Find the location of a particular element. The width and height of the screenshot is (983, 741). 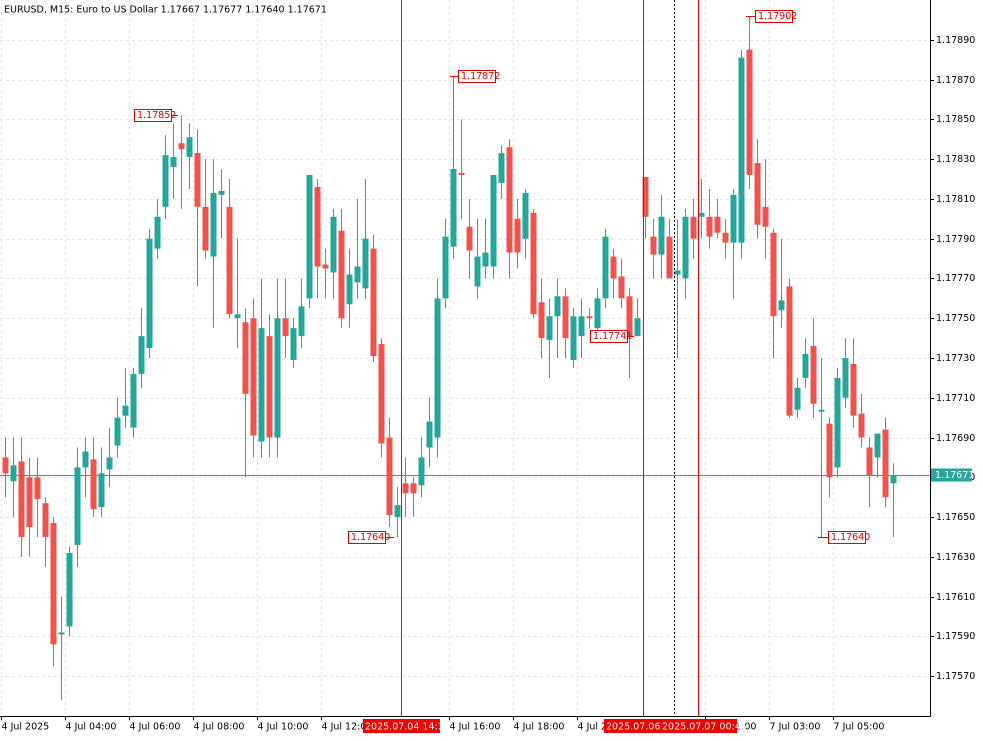

y-tick-label: 1.17630 is located at coordinates (955, 557).